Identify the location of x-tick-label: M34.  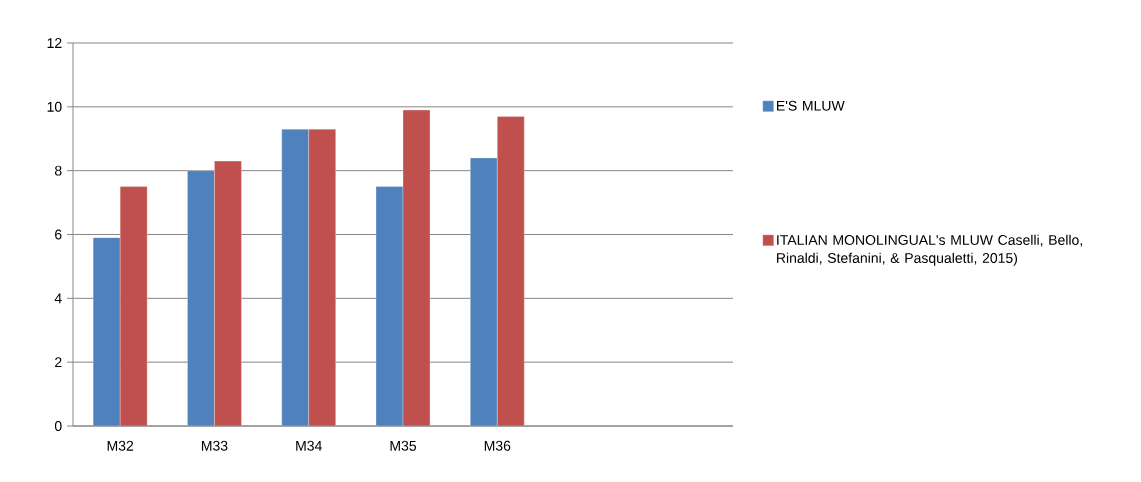
(309, 445).